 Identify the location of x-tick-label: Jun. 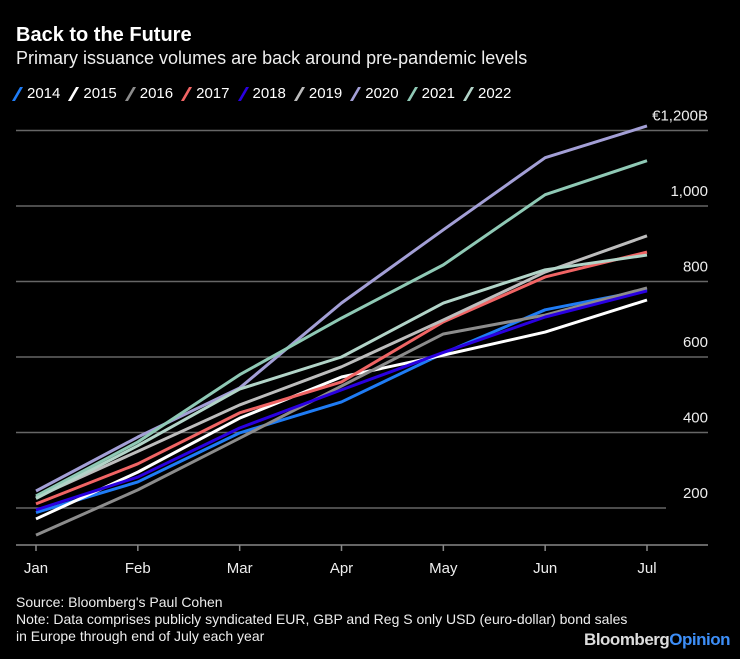
(545, 568).